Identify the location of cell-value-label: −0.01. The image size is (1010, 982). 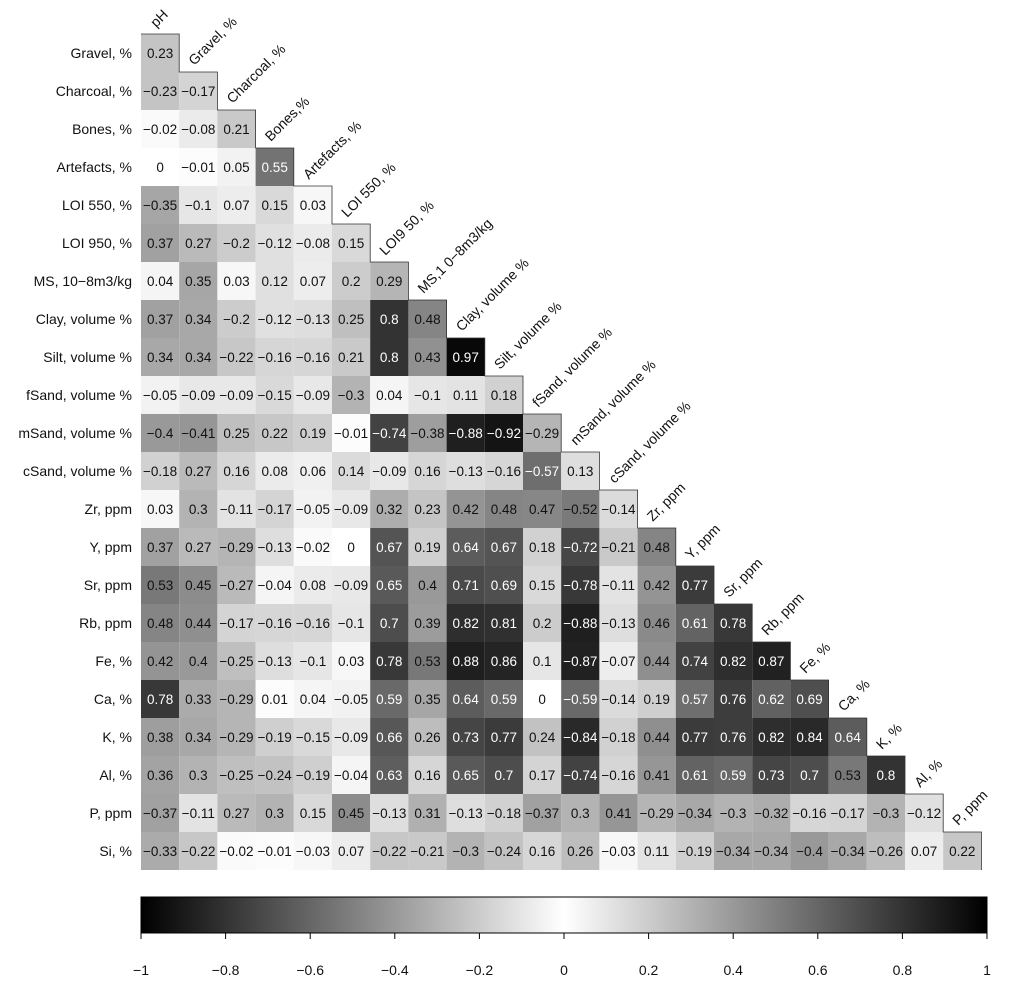
(351, 433).